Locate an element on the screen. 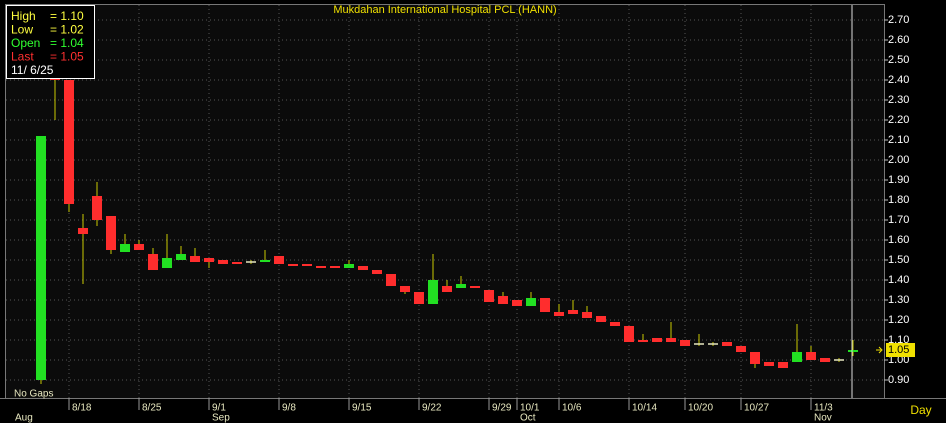 This screenshot has height=423, width=946. month-label: Nov is located at coordinates (823, 418).